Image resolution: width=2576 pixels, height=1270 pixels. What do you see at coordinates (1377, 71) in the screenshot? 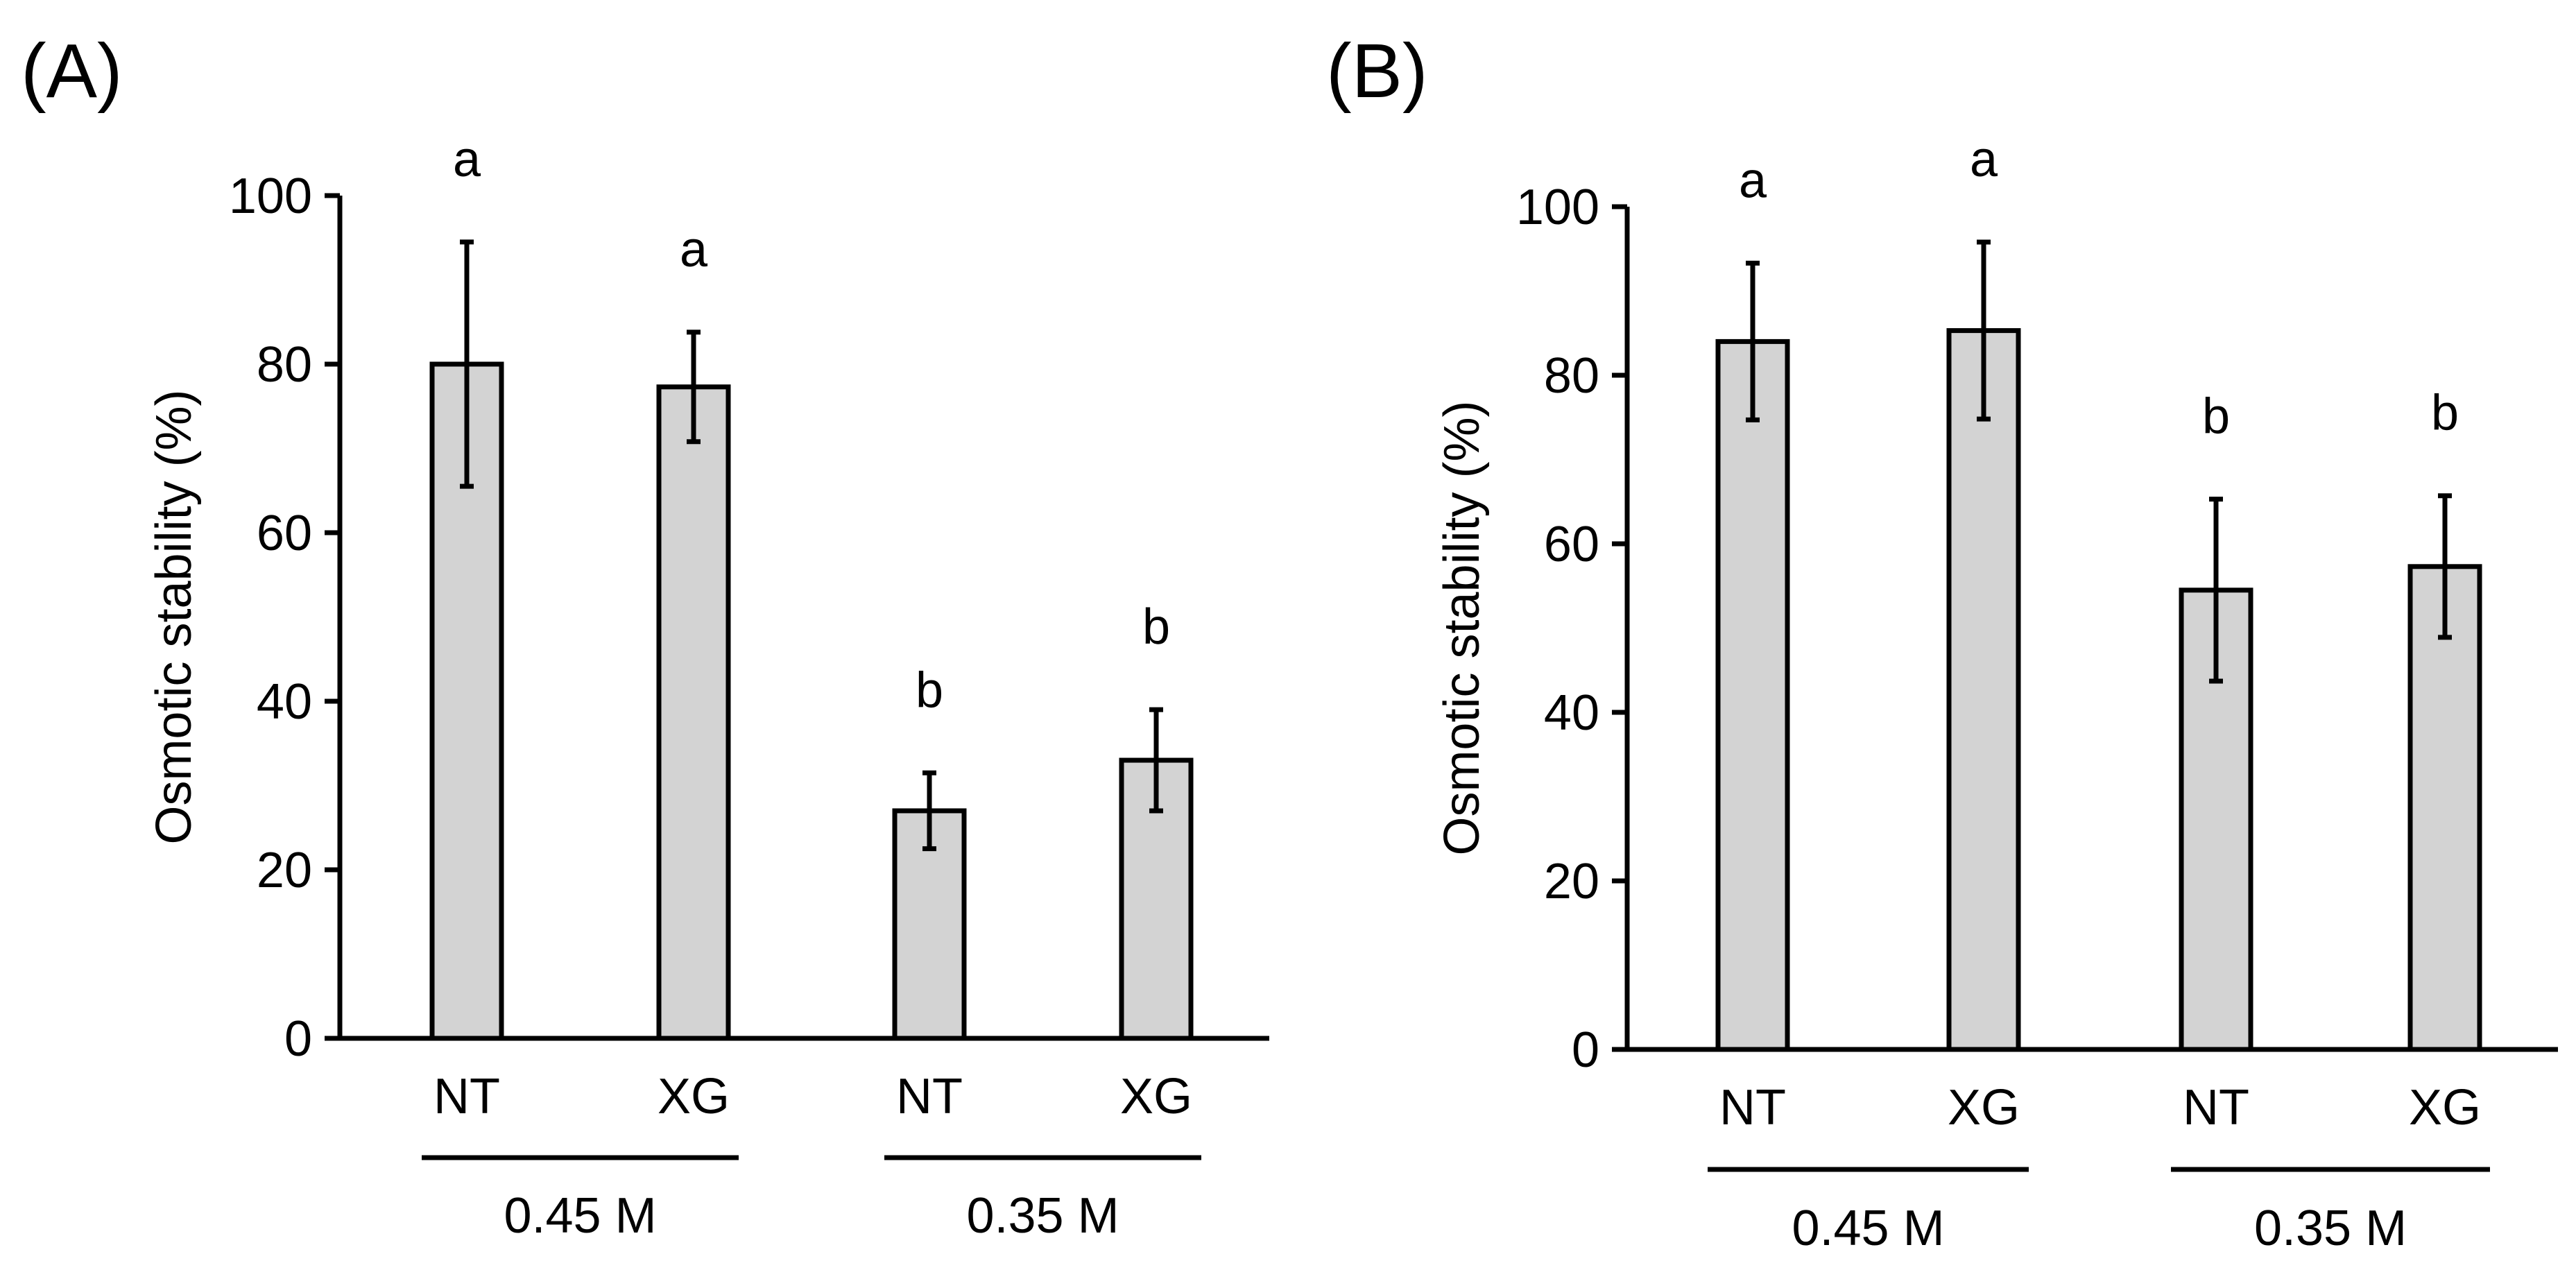
I see `panel-label: (B)` at bounding box center [1377, 71].